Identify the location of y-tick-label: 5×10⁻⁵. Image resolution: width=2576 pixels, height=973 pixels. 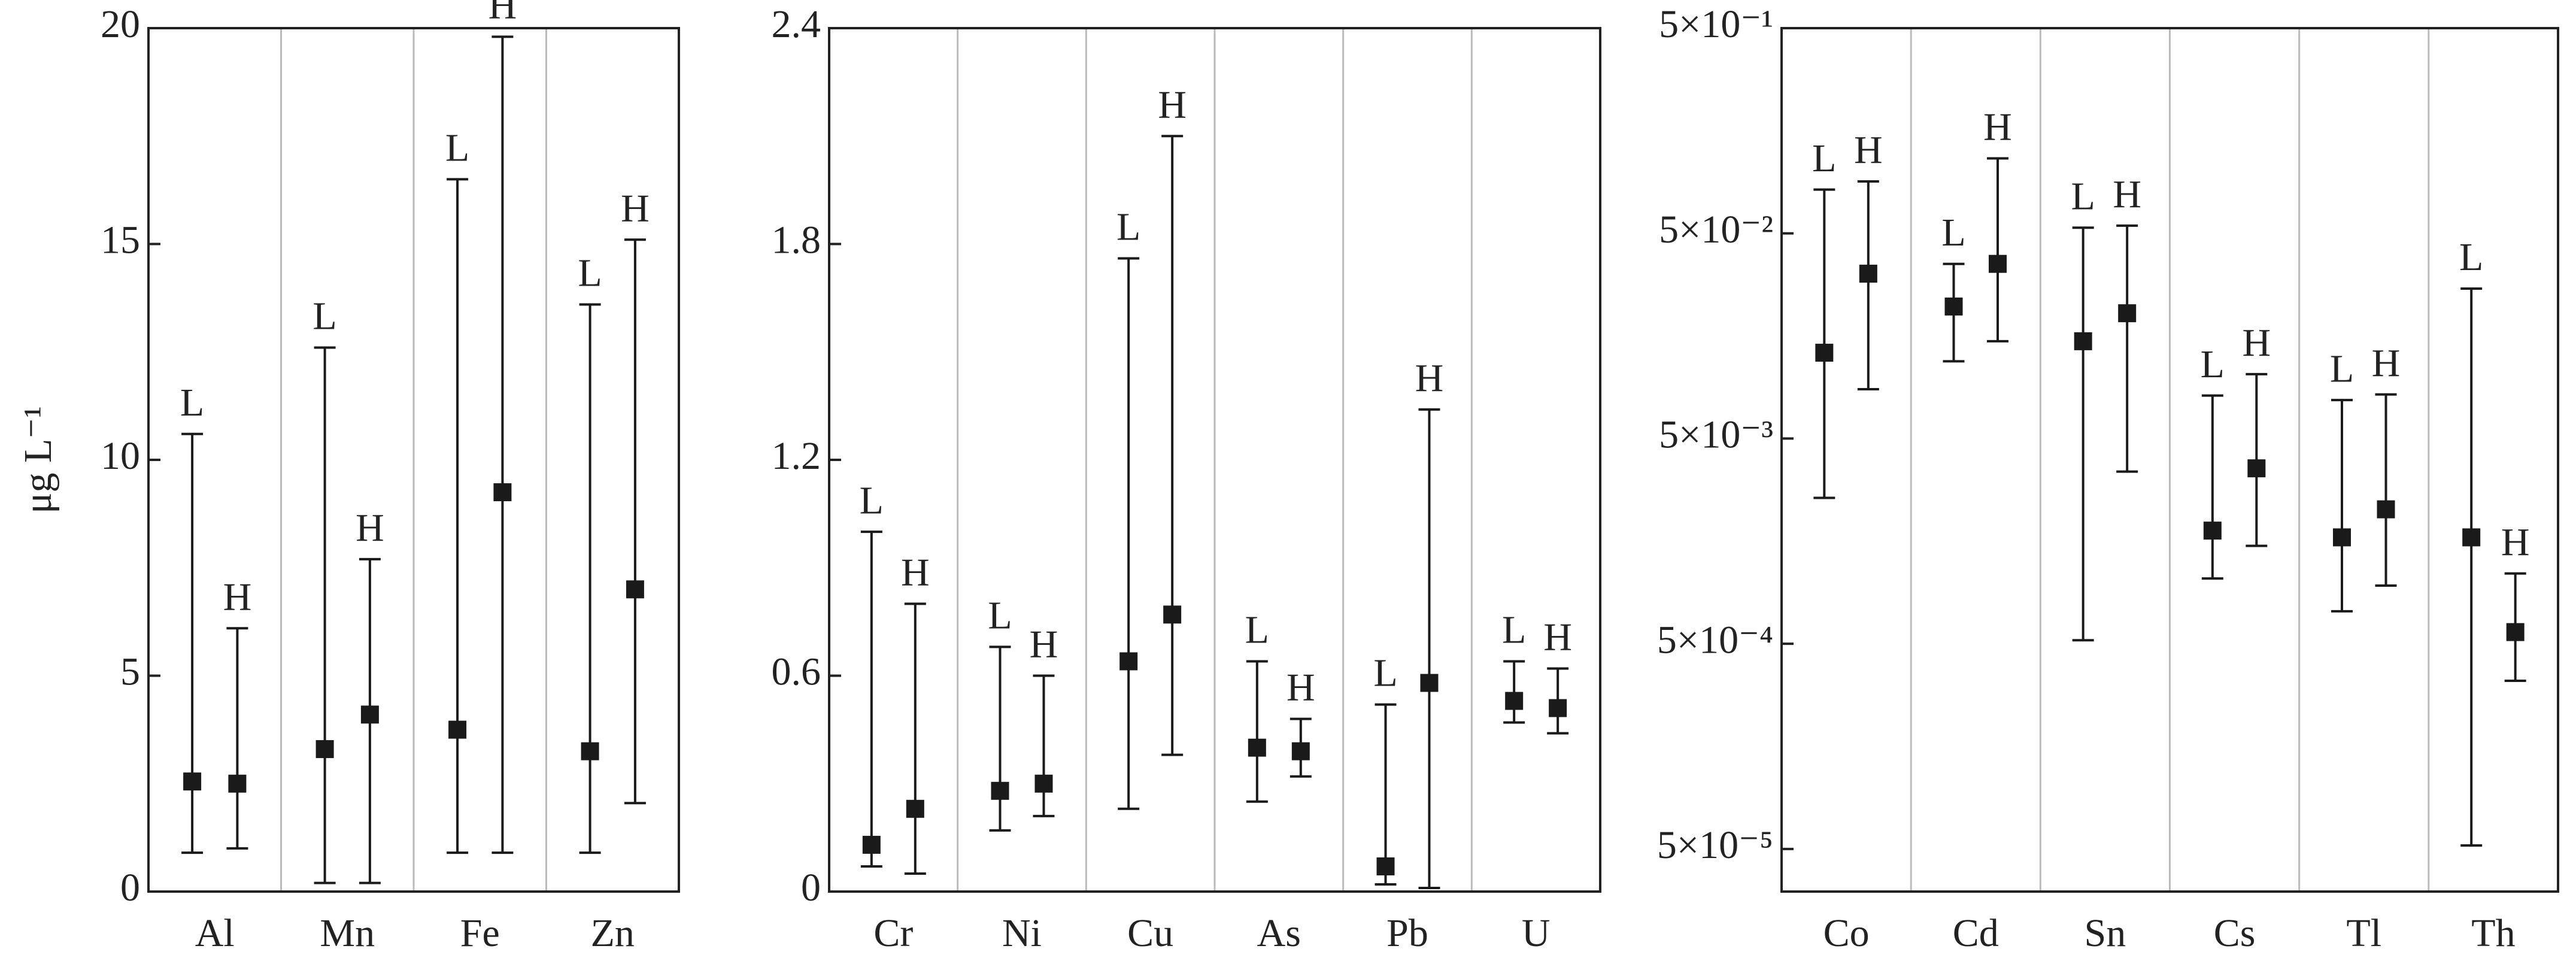
(1715, 845).